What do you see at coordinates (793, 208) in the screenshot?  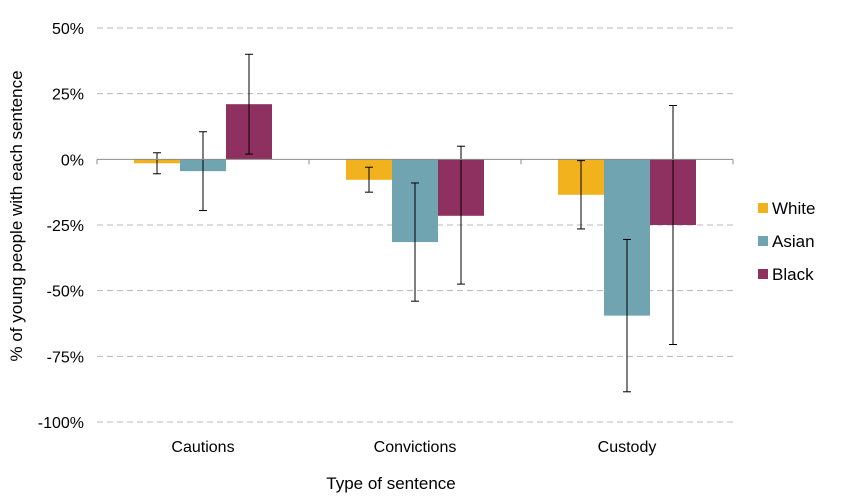 I see `legend-label-white: White` at bounding box center [793, 208].